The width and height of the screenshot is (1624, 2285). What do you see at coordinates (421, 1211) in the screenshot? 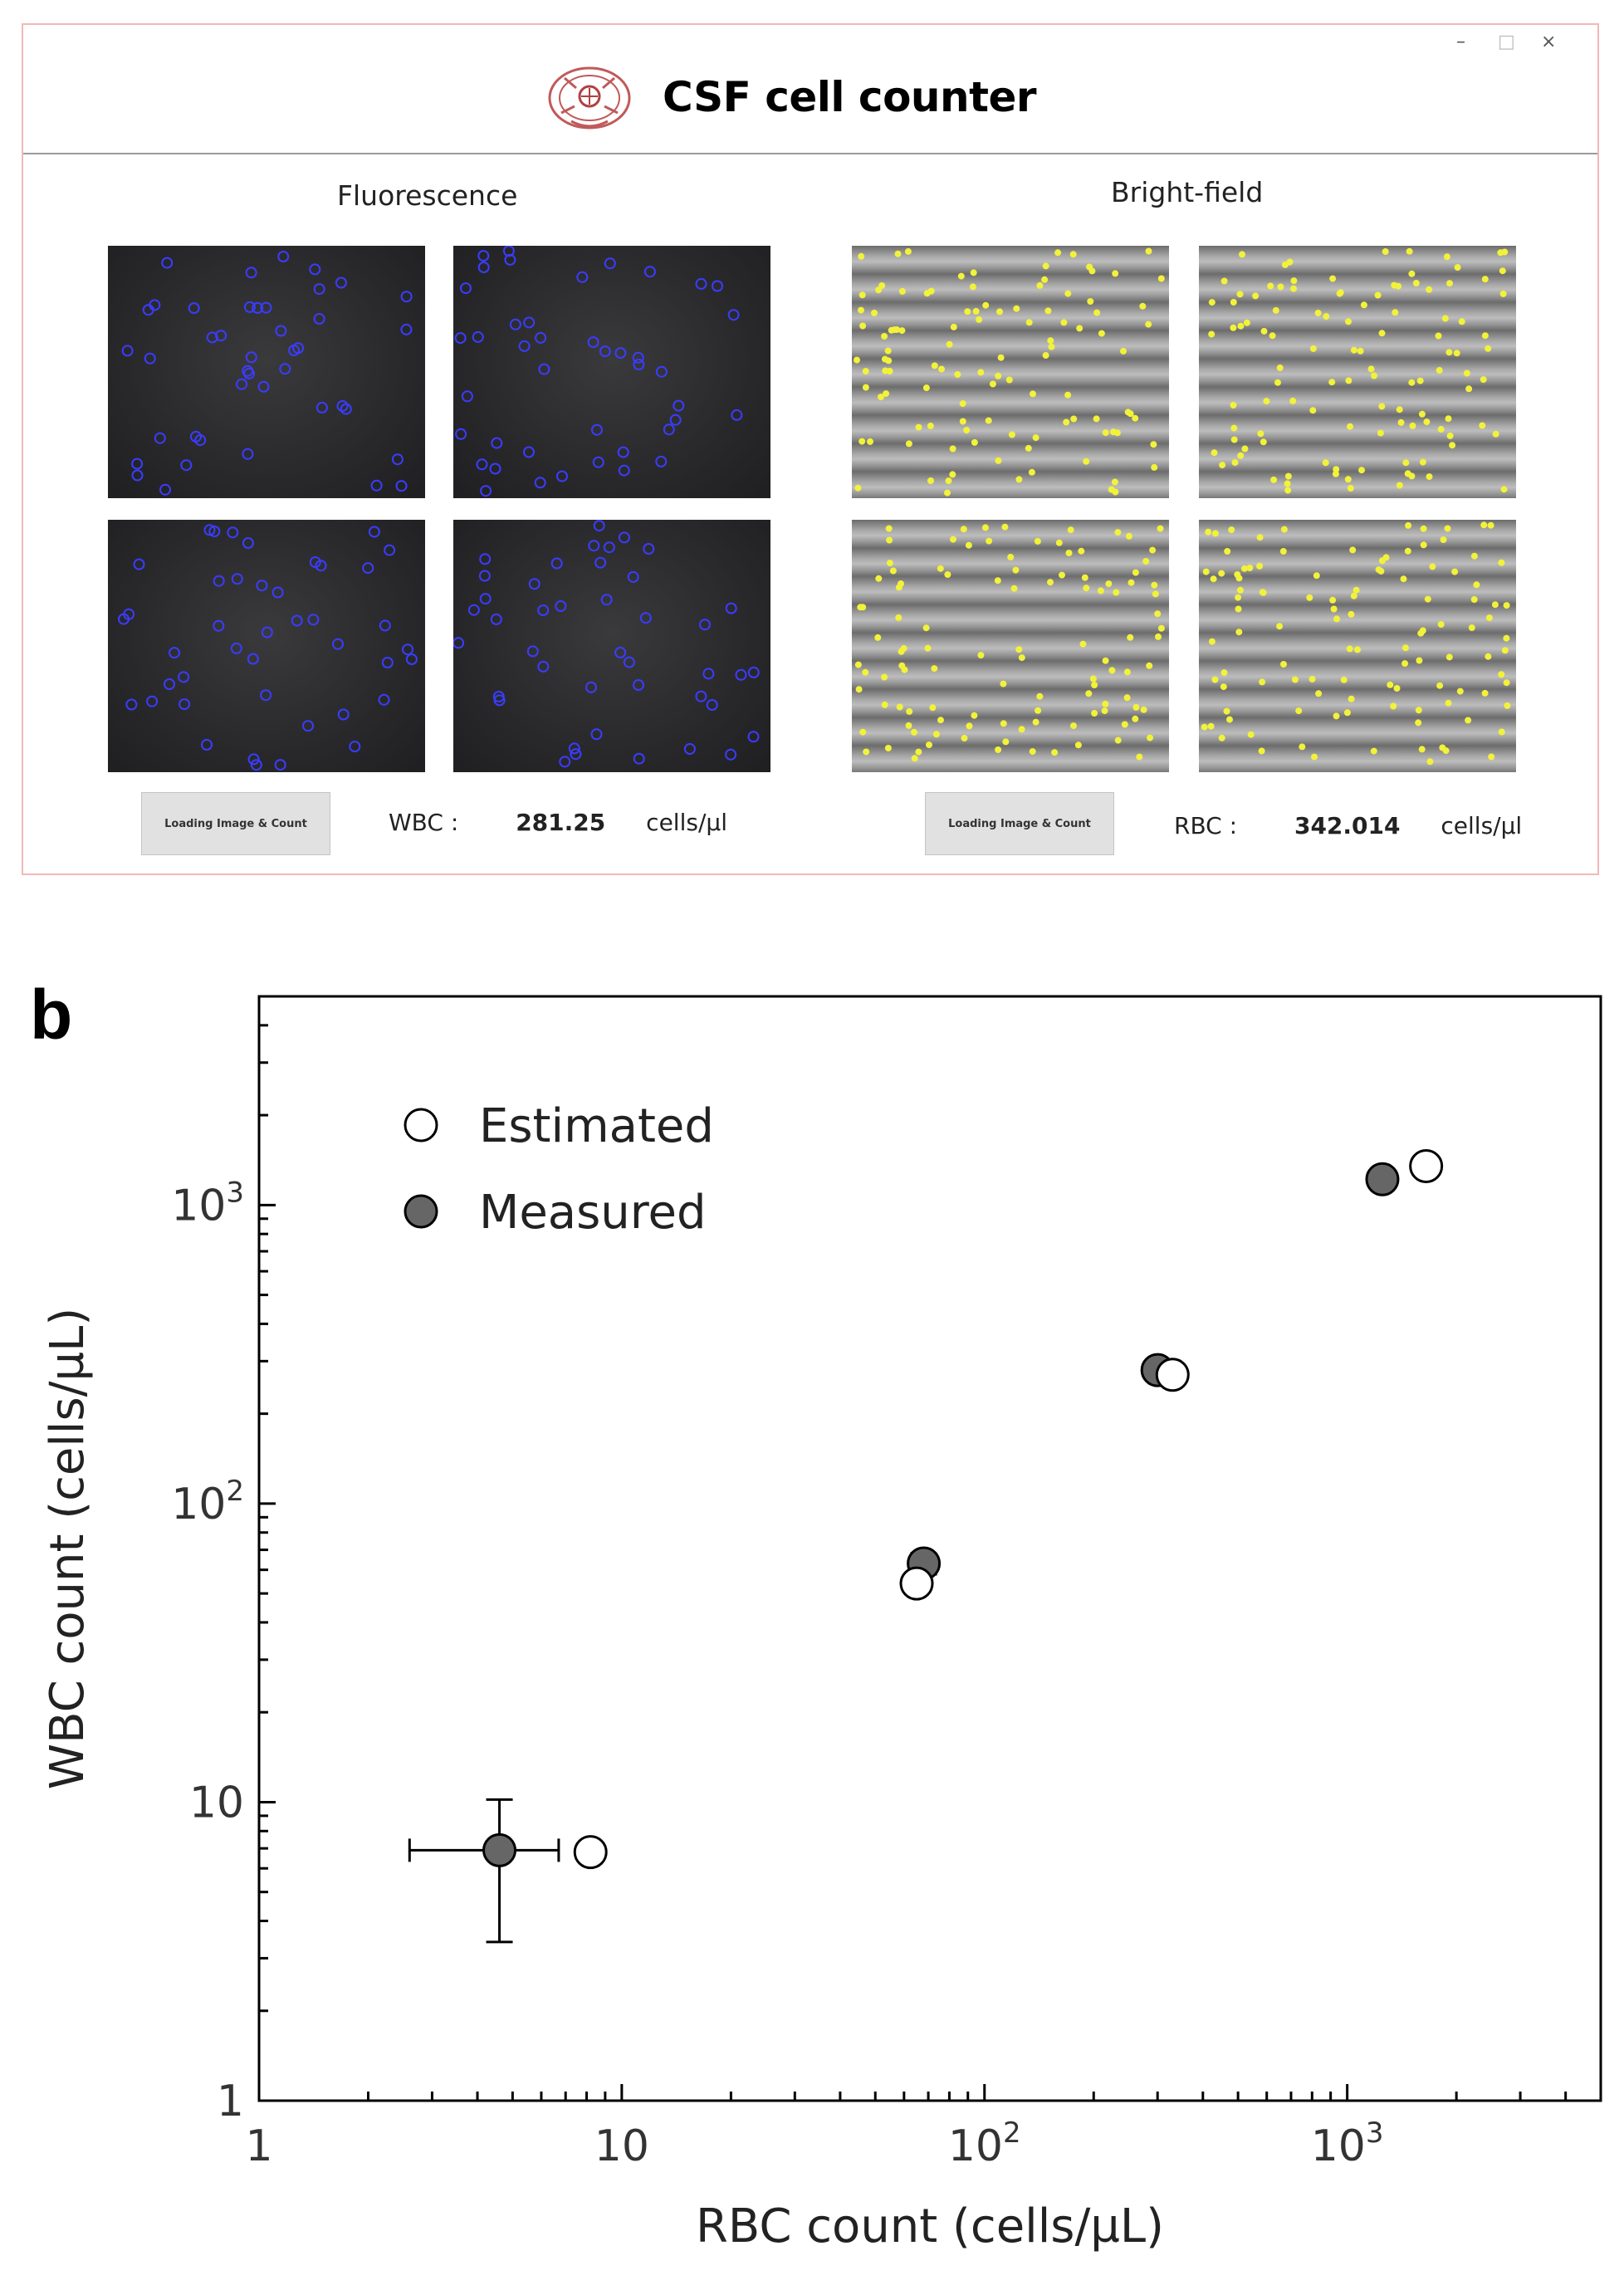
I see `legend-measured-marker` at bounding box center [421, 1211].